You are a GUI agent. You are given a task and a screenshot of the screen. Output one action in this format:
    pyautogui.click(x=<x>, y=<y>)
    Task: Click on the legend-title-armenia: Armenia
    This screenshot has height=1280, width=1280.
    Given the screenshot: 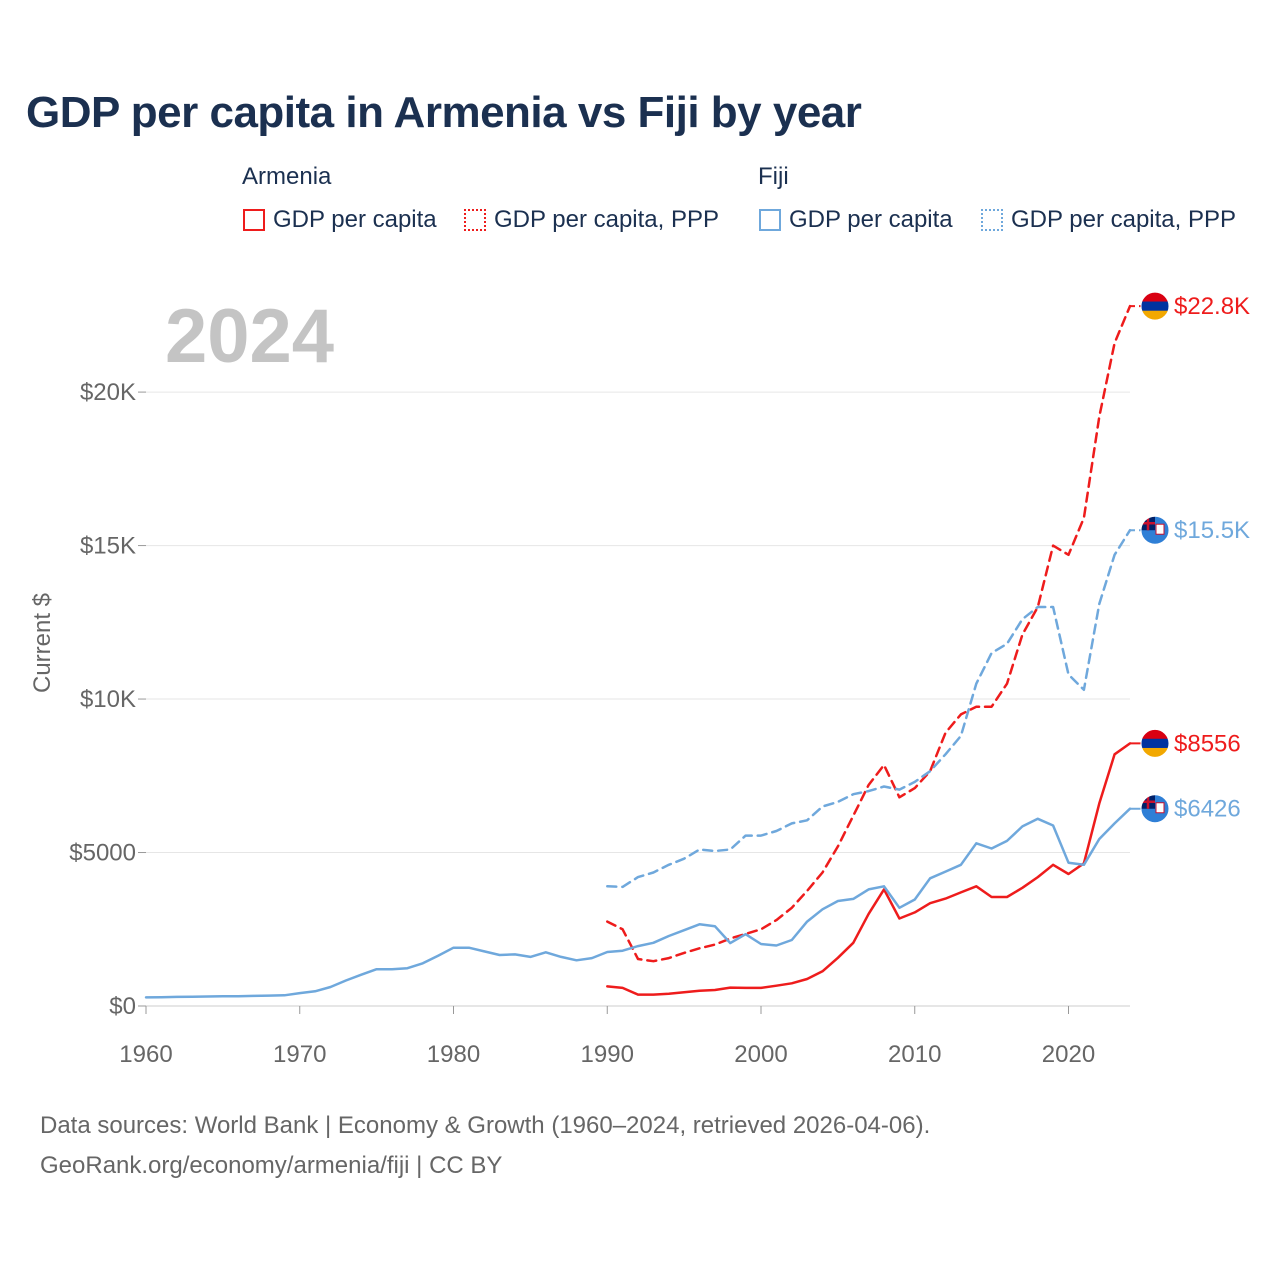 What is the action you would take?
    pyautogui.click(x=287, y=176)
    